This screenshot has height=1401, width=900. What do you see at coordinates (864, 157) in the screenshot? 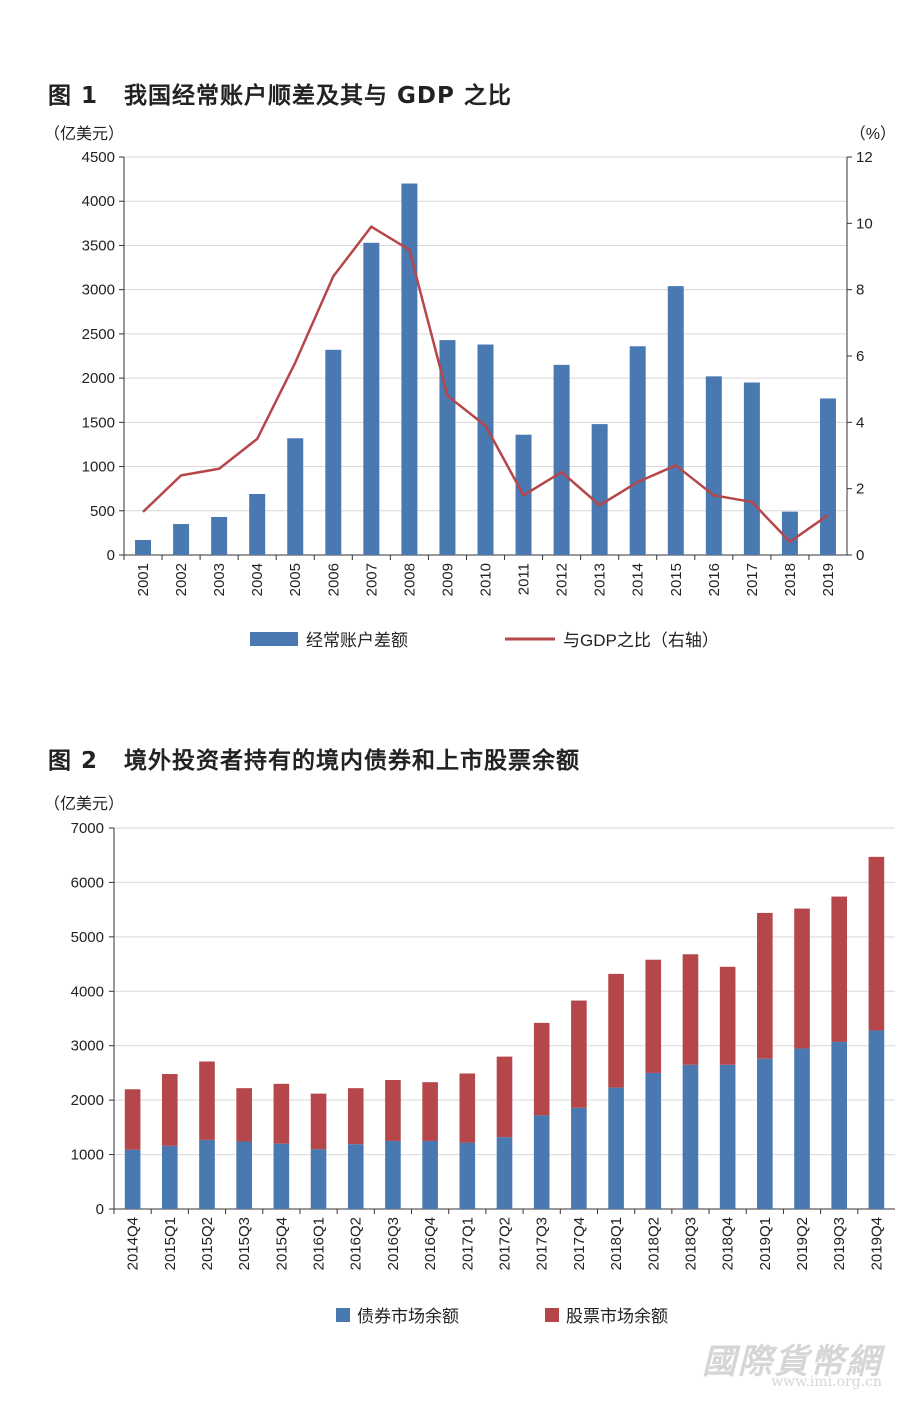
I see `y-tick-label-right: 12` at bounding box center [864, 157].